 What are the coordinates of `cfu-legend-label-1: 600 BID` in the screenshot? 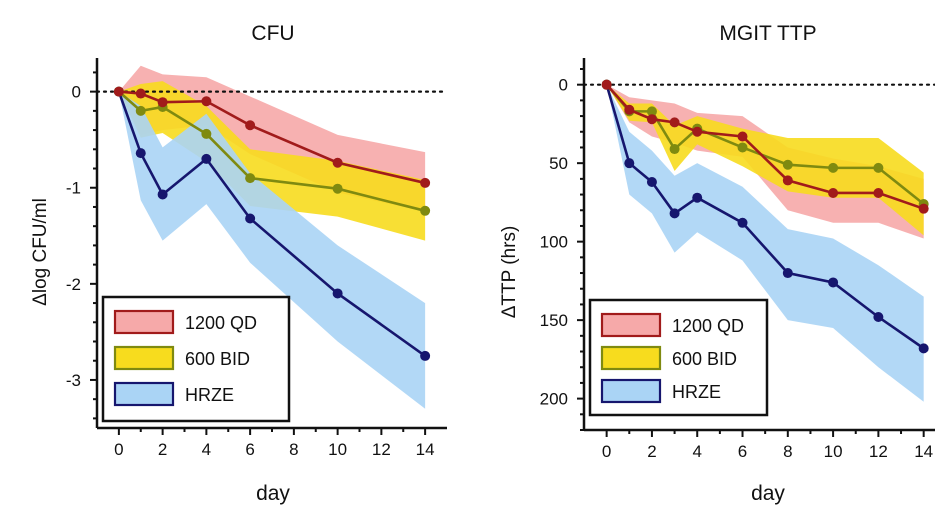 It's located at (217, 359).